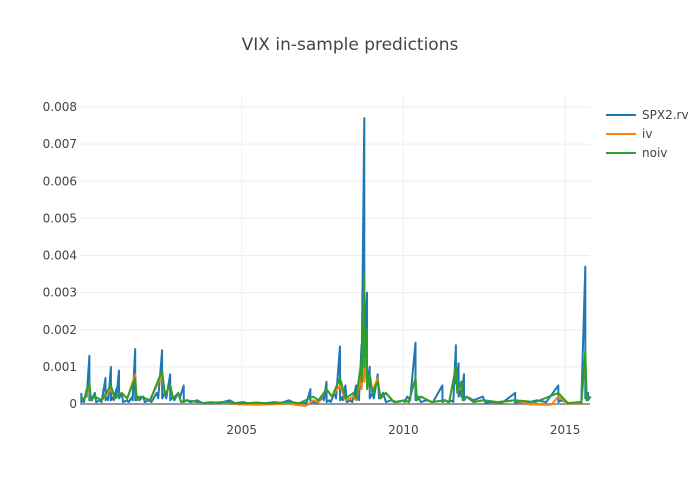 The width and height of the screenshot is (700, 504). I want to click on x-tick-label: 2005, so click(241, 430).